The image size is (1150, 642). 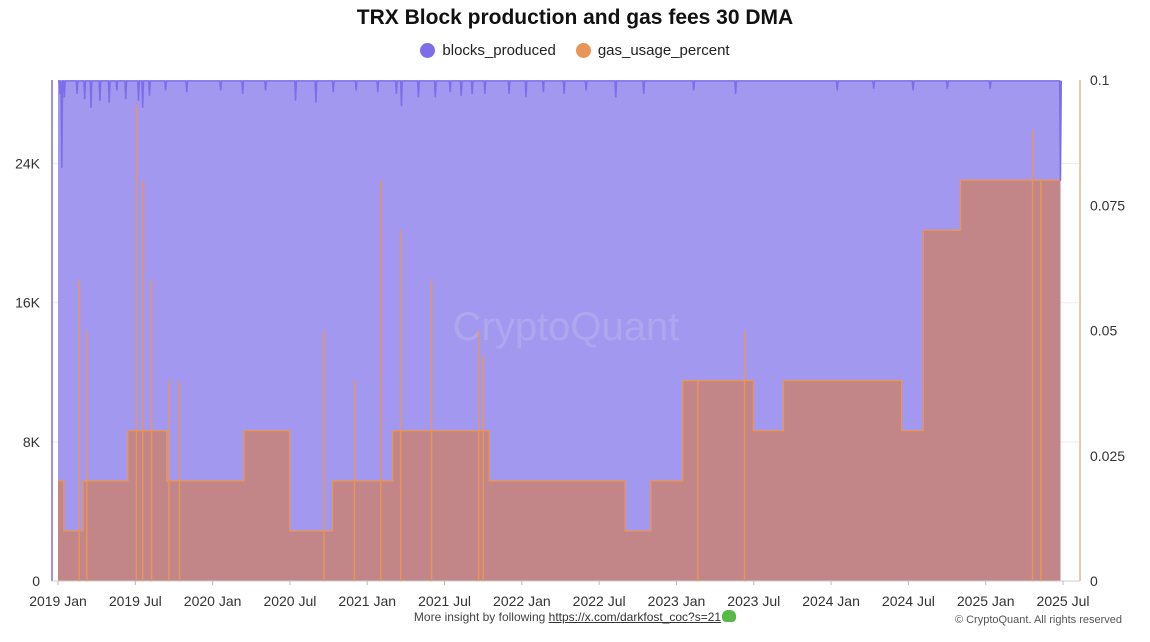 I want to click on x-tick-label: 2021 Jan, so click(x=367, y=601).